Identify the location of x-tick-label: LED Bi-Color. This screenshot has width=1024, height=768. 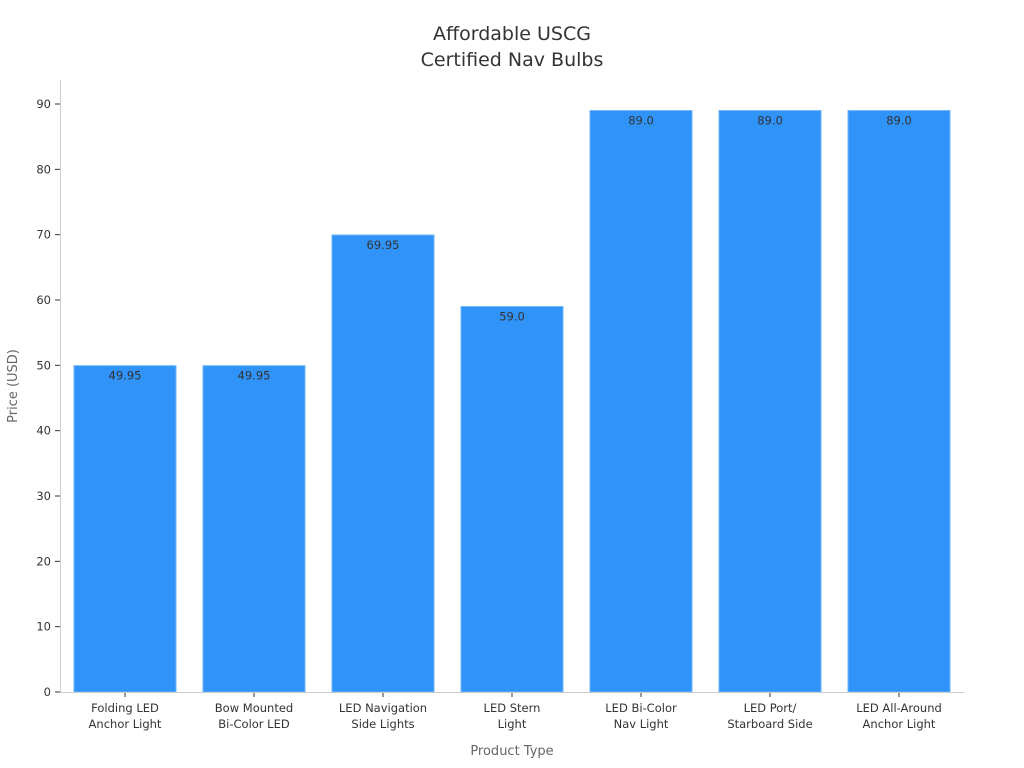
(641, 708).